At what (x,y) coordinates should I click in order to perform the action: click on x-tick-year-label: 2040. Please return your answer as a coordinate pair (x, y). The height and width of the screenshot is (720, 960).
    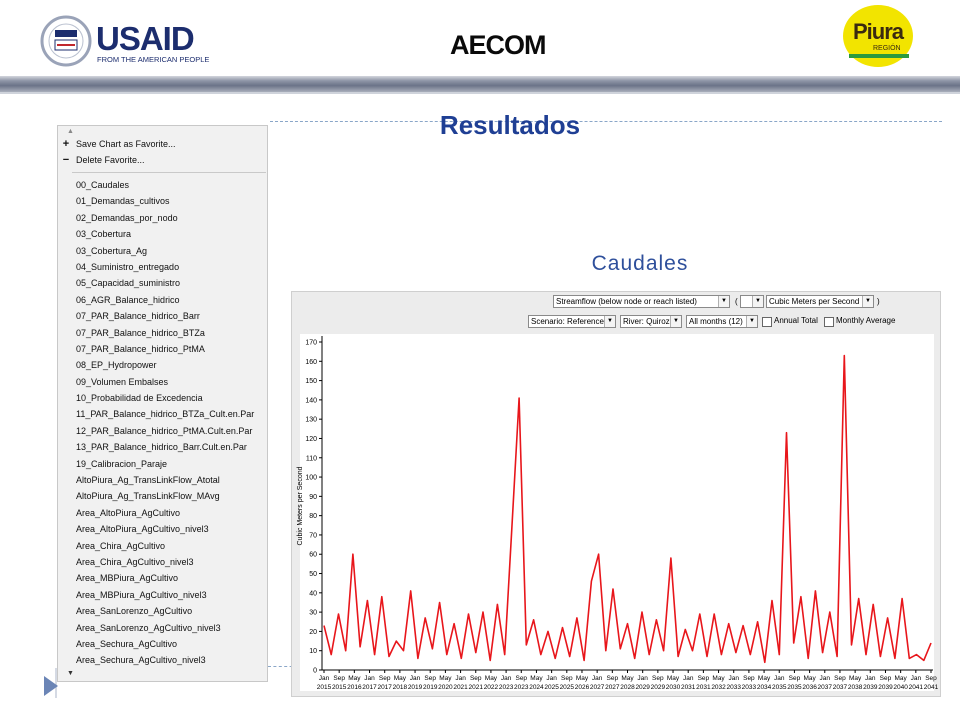
    Looking at the image, I should click on (900, 687).